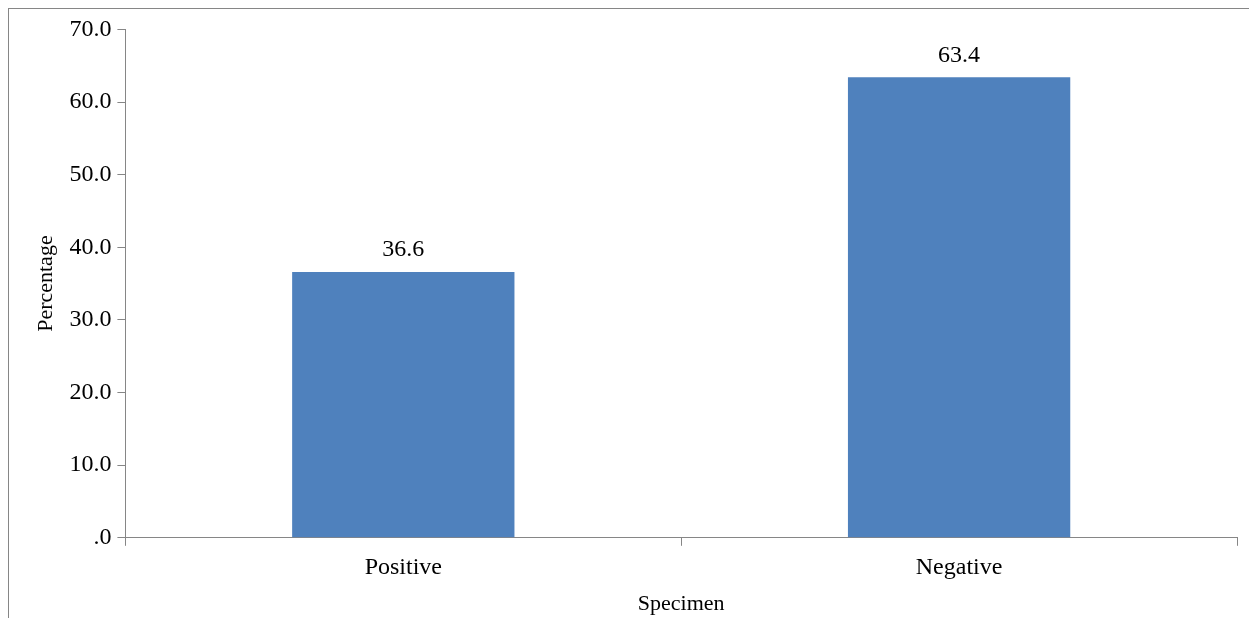 The height and width of the screenshot is (626, 1257). I want to click on x-tick-label: Negative, so click(959, 566).